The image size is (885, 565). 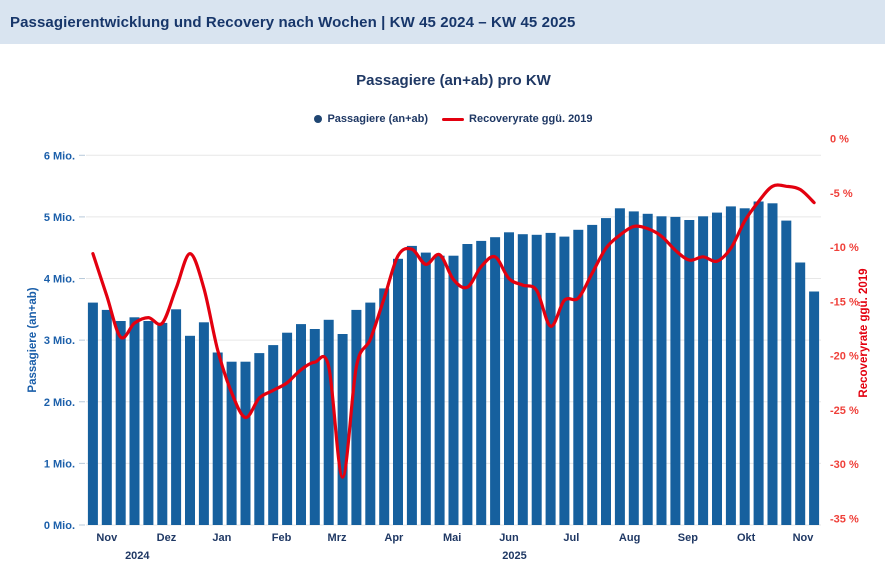 I want to click on legend-line-icon, so click(x=453, y=119).